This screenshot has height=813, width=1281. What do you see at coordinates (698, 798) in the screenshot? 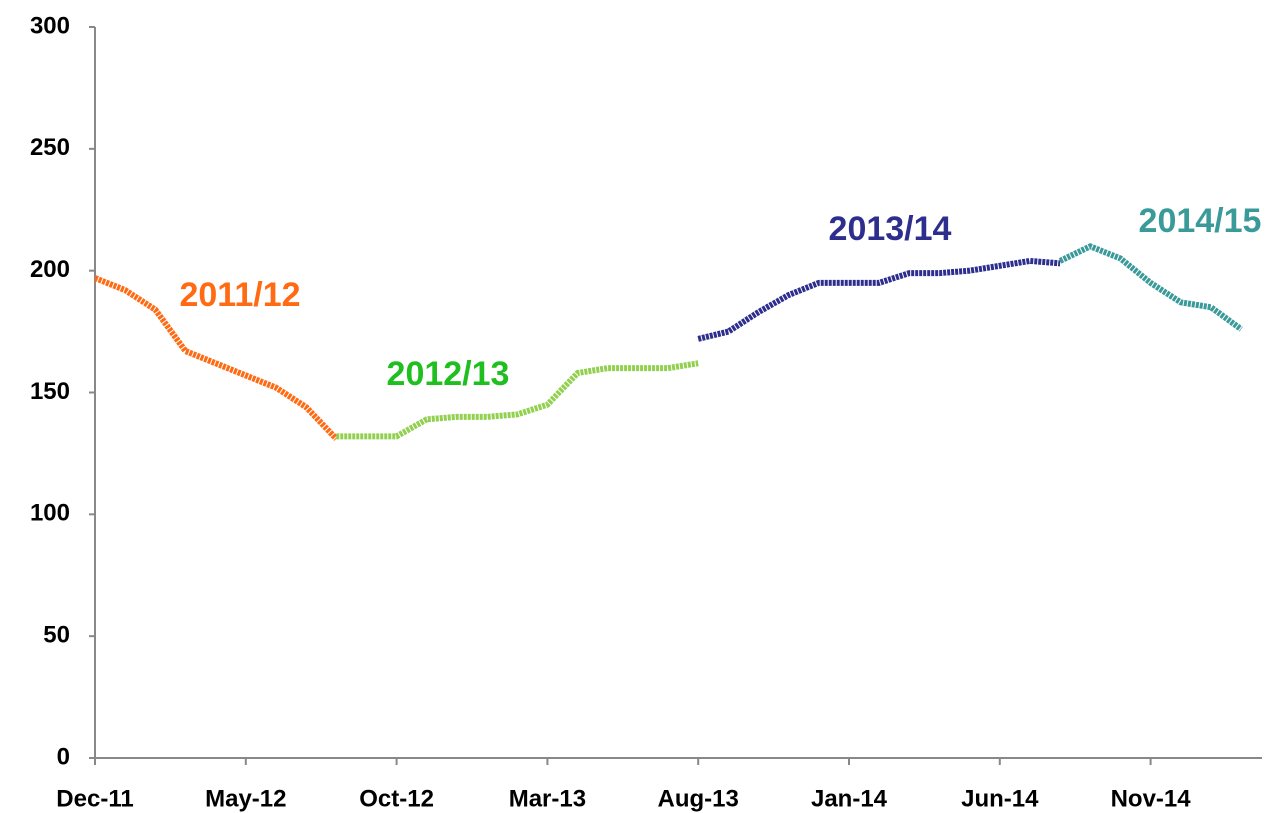
I see `x-tick-label: Aug-13` at bounding box center [698, 798].